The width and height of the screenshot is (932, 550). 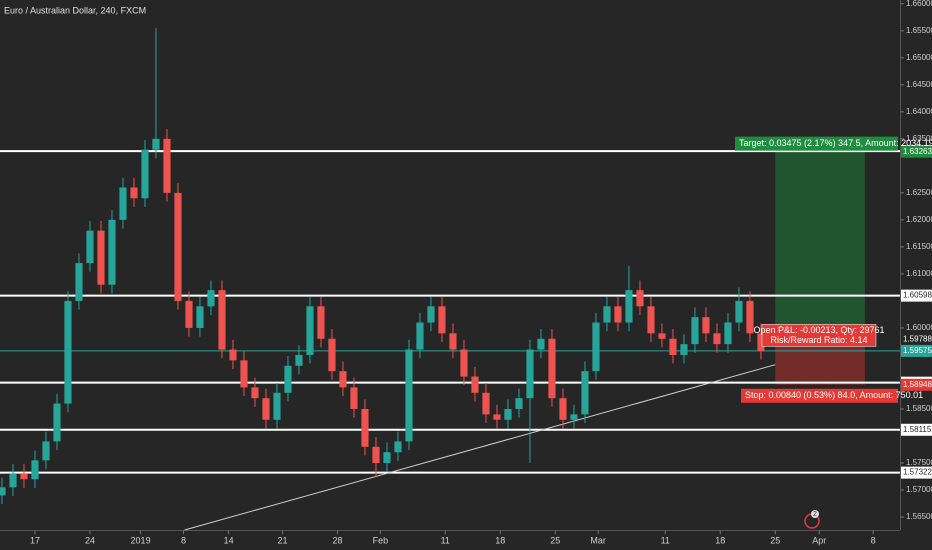 I want to click on axis-price-label: 1.59788, so click(x=917, y=339).